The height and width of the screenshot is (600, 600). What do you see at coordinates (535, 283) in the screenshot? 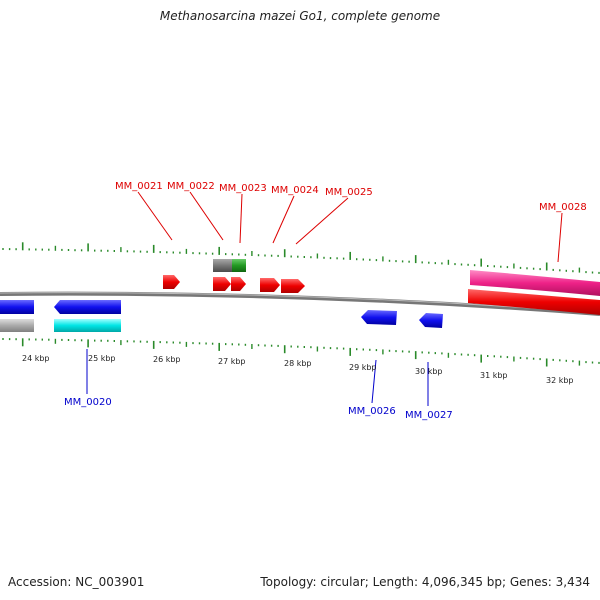
I see `gene-mm0028-pink` at bounding box center [535, 283].